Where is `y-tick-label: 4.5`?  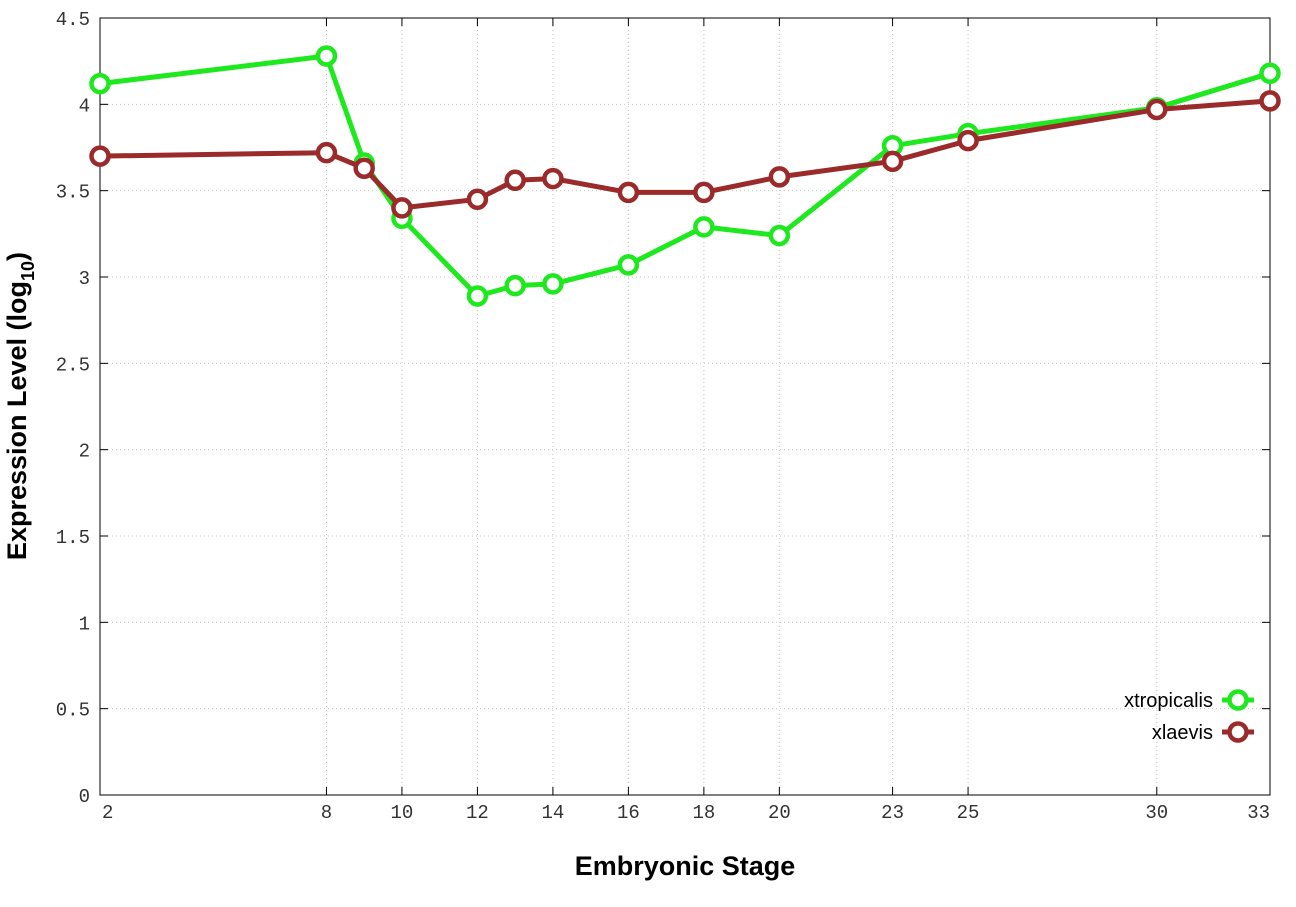 y-tick-label: 4.5 is located at coordinates (73, 20).